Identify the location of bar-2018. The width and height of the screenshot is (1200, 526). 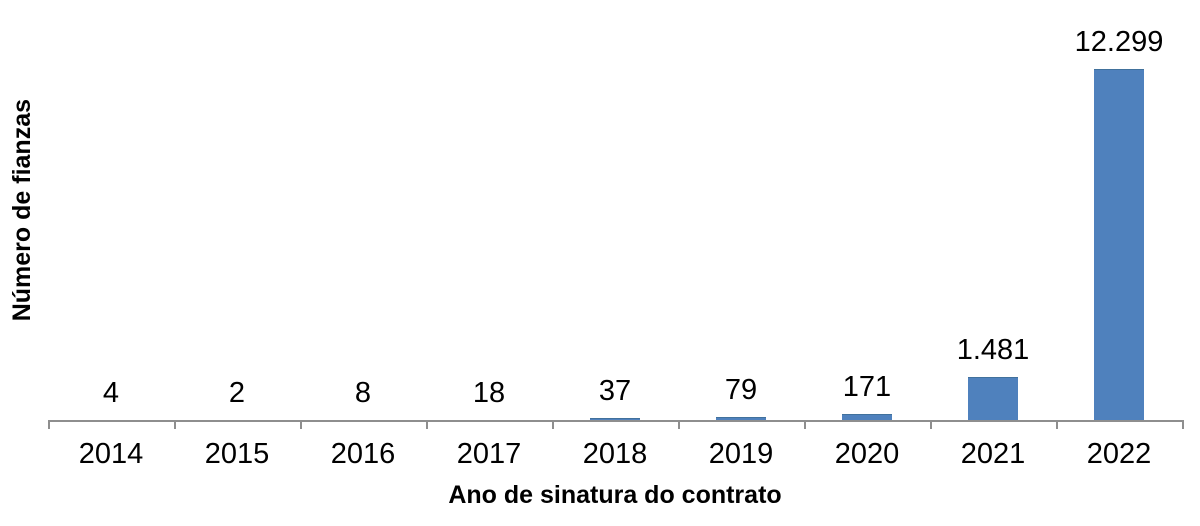
(615, 418).